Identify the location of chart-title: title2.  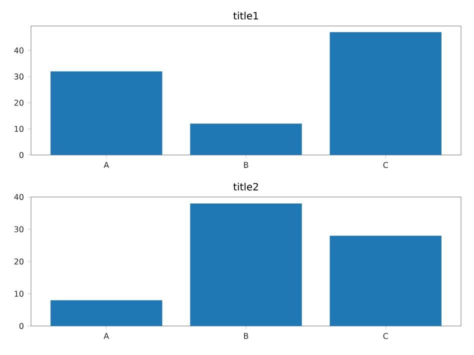
(245, 186).